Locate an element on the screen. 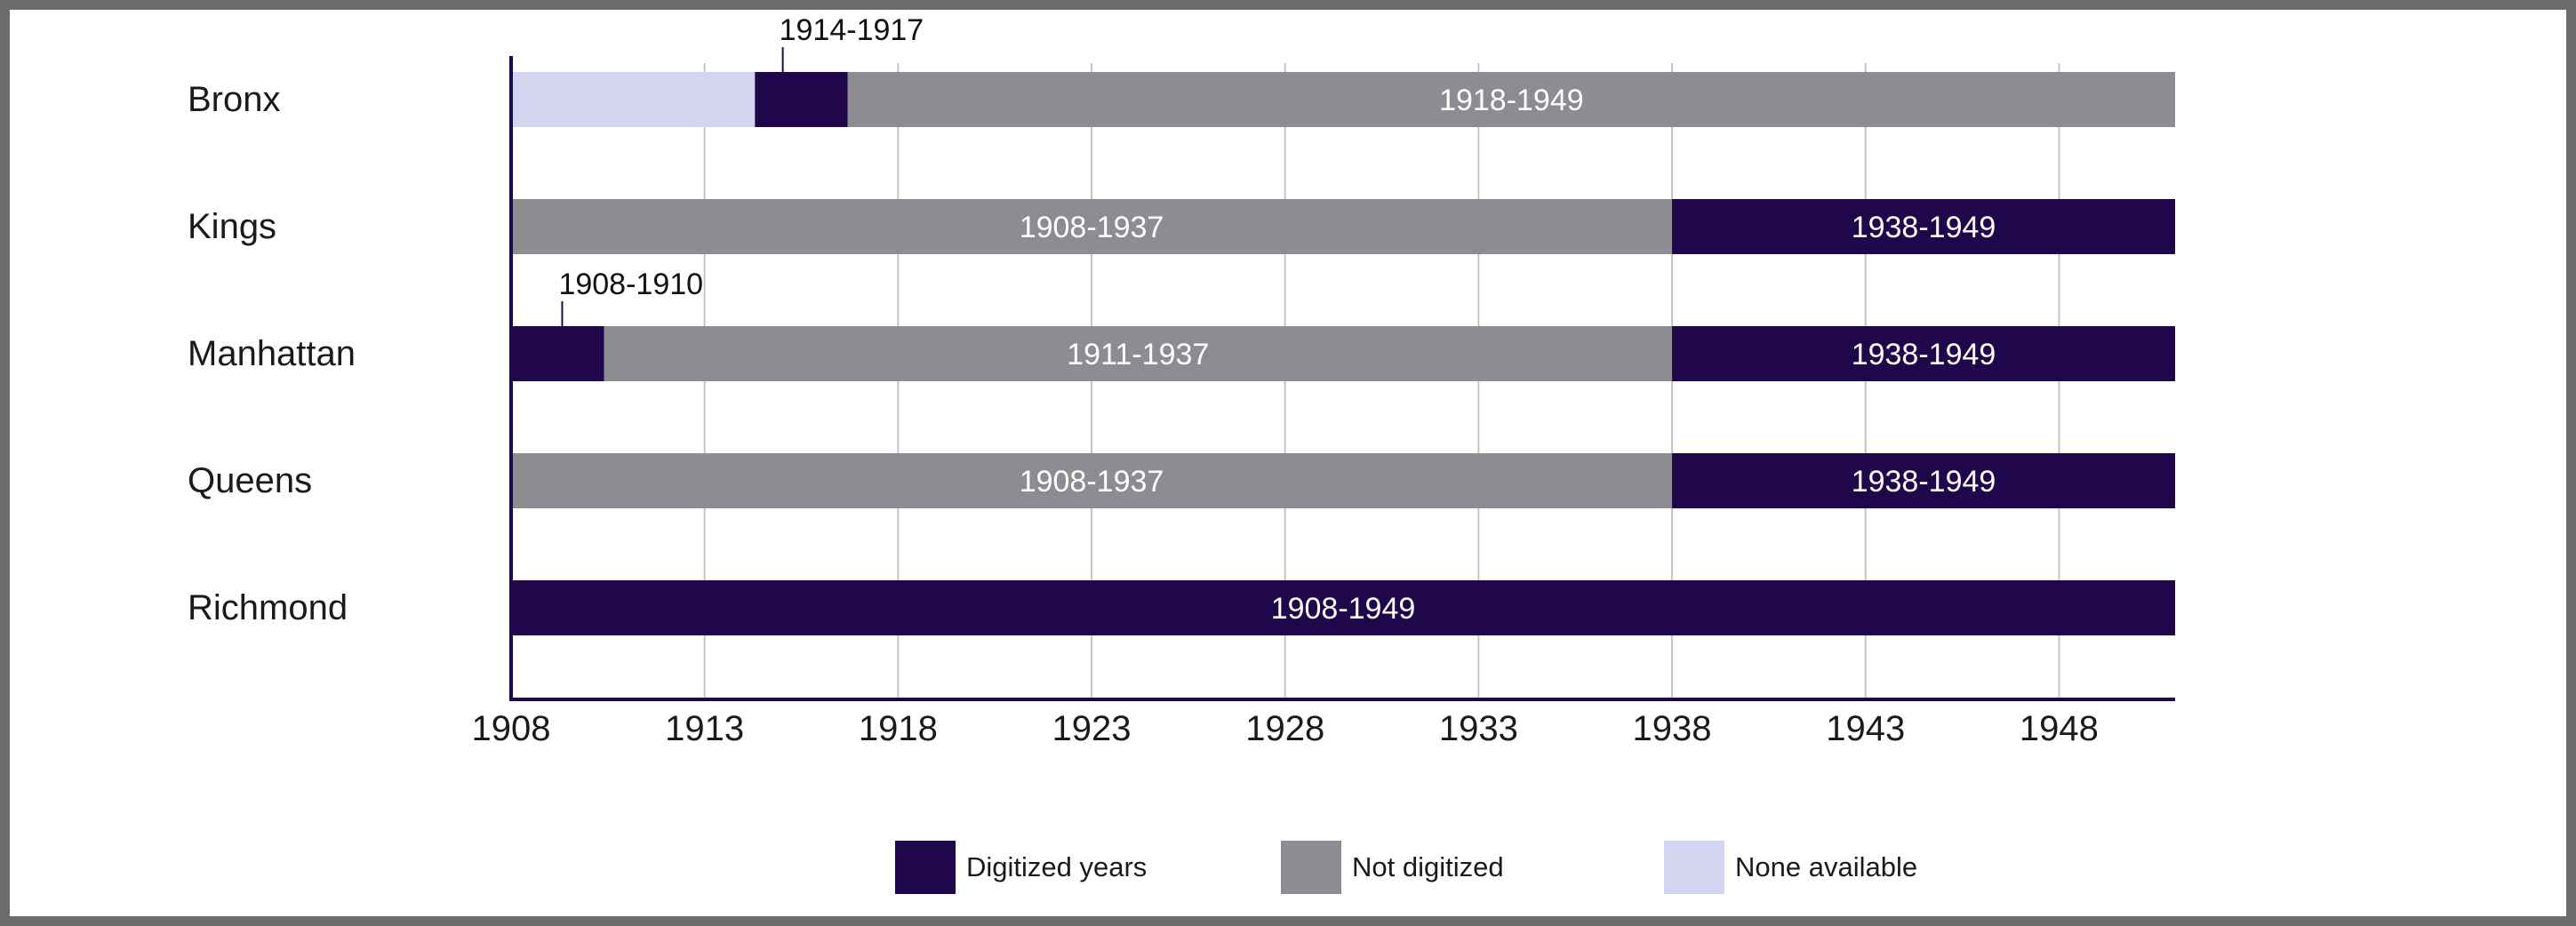 This screenshot has height=926, width=2576. bar-label-manhattan-2: 1938-1949 is located at coordinates (1924, 354).